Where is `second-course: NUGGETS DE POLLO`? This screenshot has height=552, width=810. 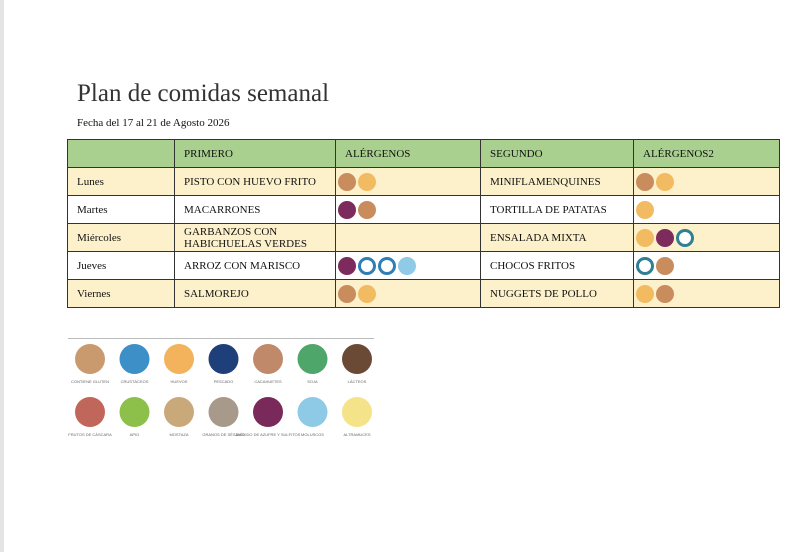 second-course: NUGGETS DE POLLO is located at coordinates (557, 293).